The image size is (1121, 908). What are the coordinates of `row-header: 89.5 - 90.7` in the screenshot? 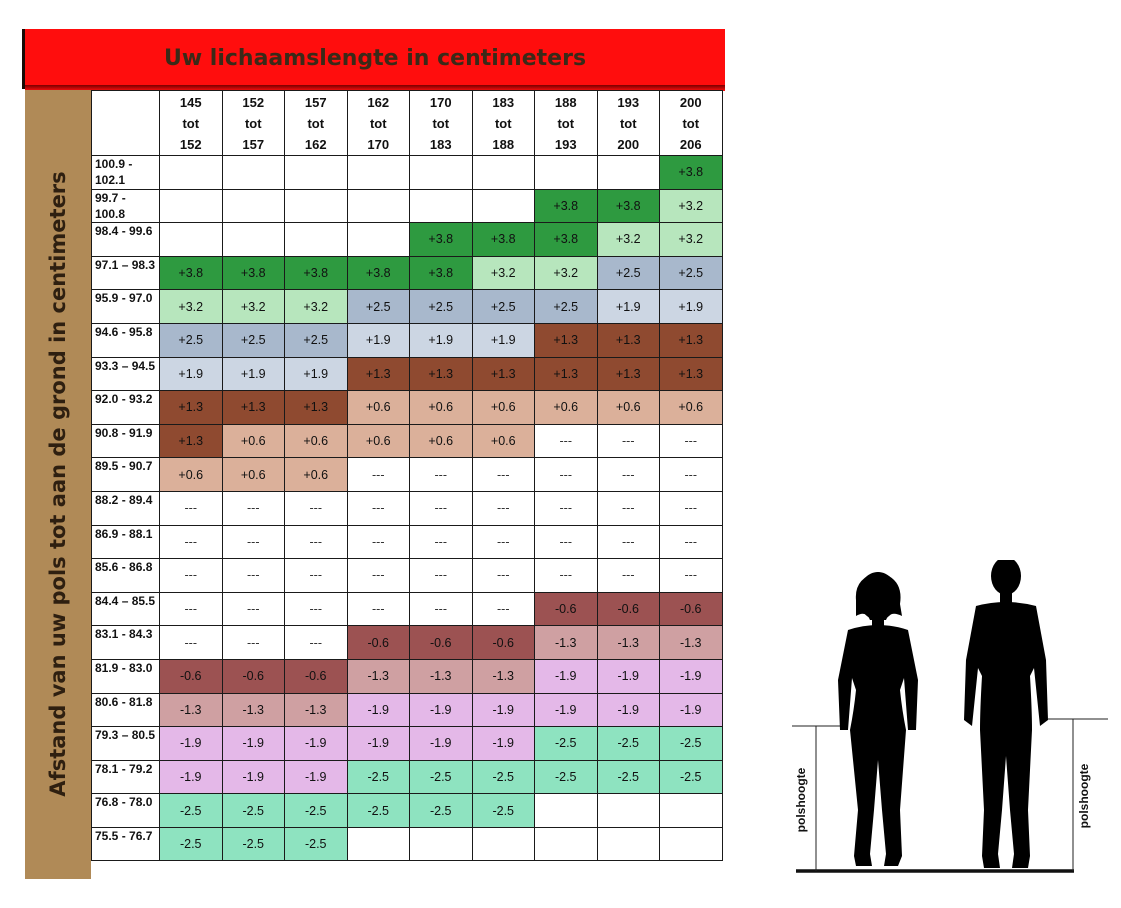 It's located at (125, 474).